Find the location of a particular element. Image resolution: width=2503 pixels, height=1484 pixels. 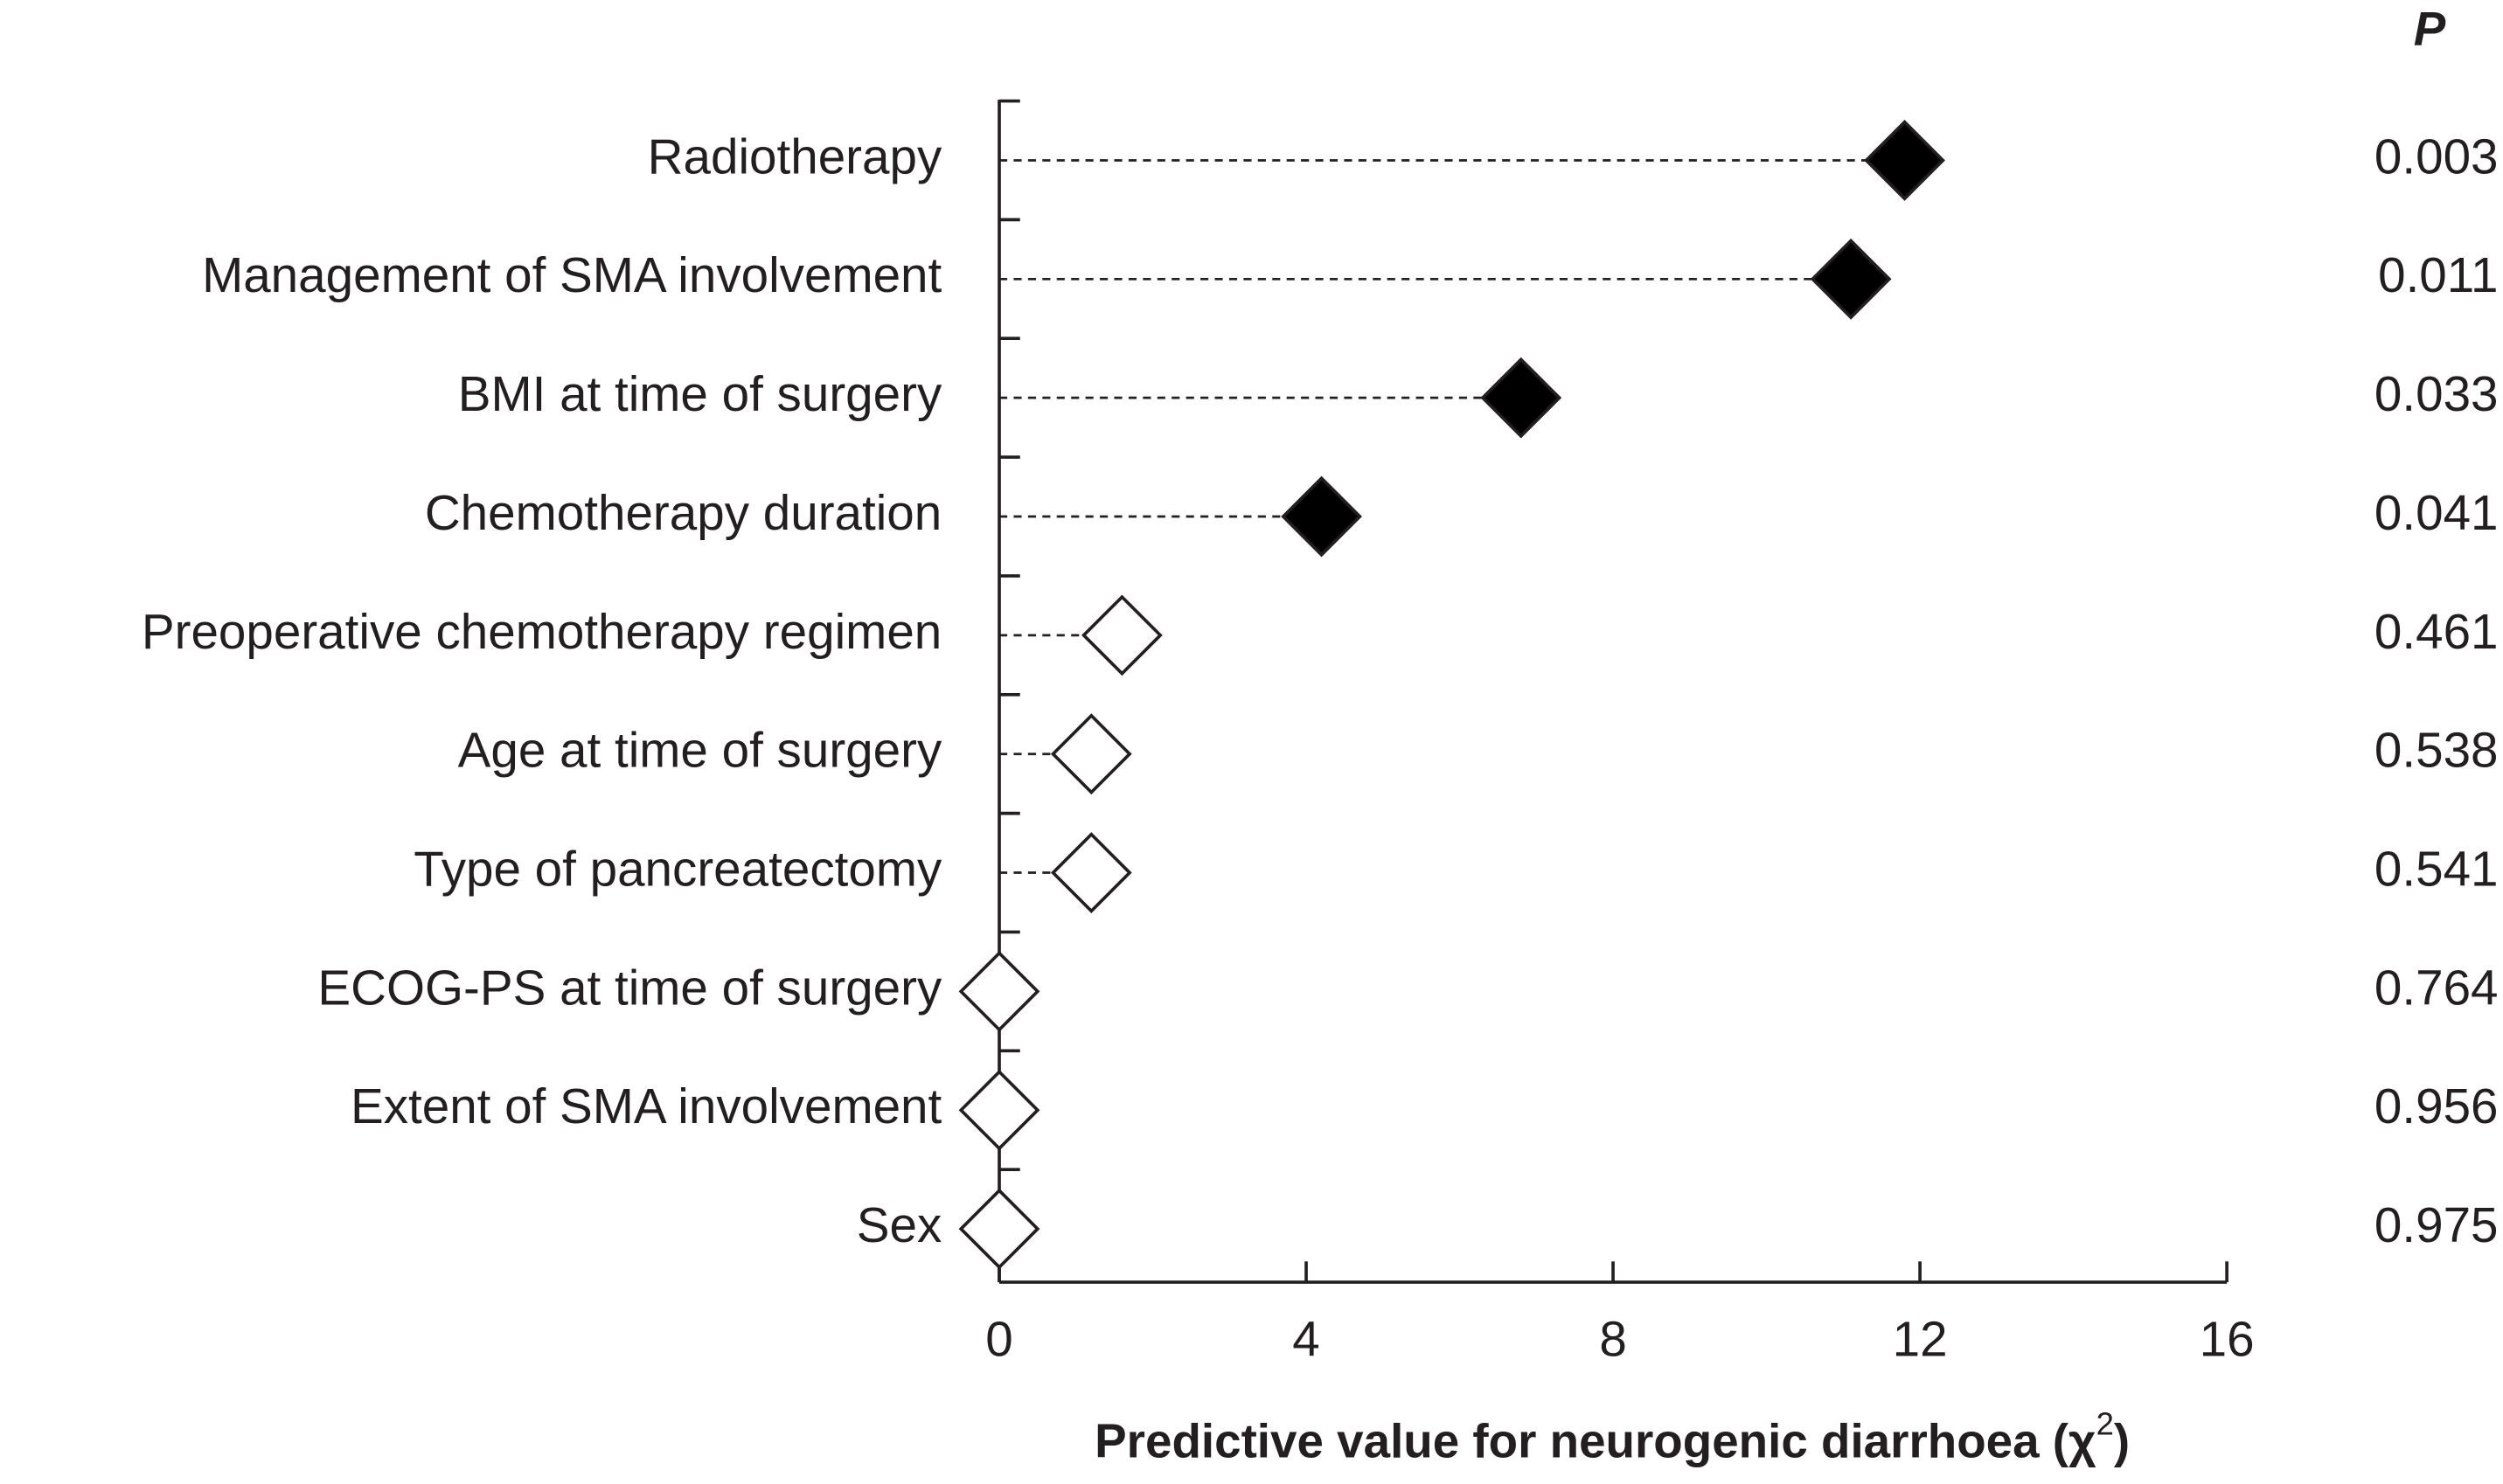

x-tick-label: 16 is located at coordinates (2227, 1338).